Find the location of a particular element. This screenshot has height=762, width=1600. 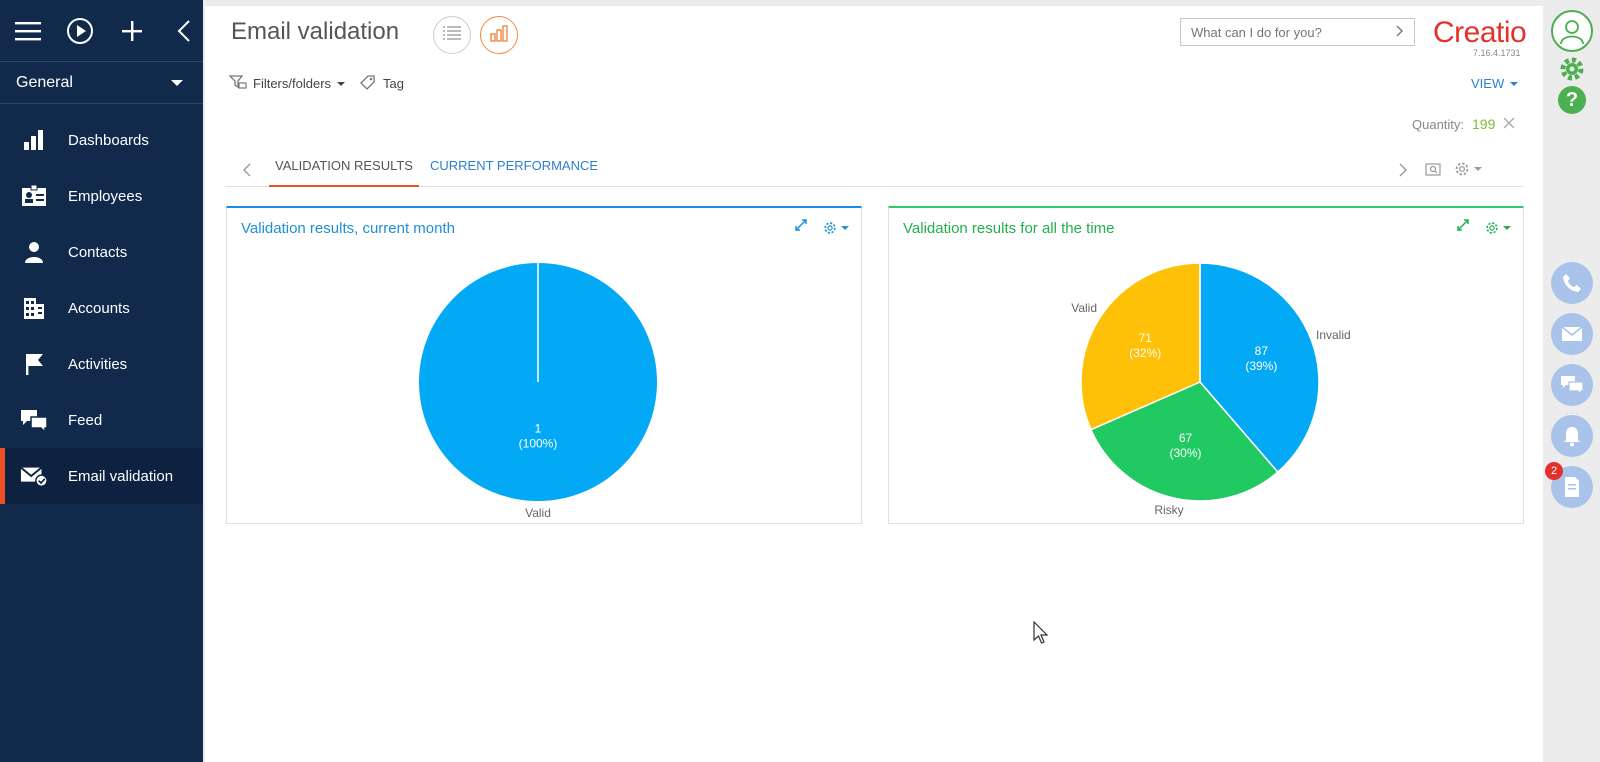

quantity-indicator: Quantity: 199 is located at coordinates (1463, 124).